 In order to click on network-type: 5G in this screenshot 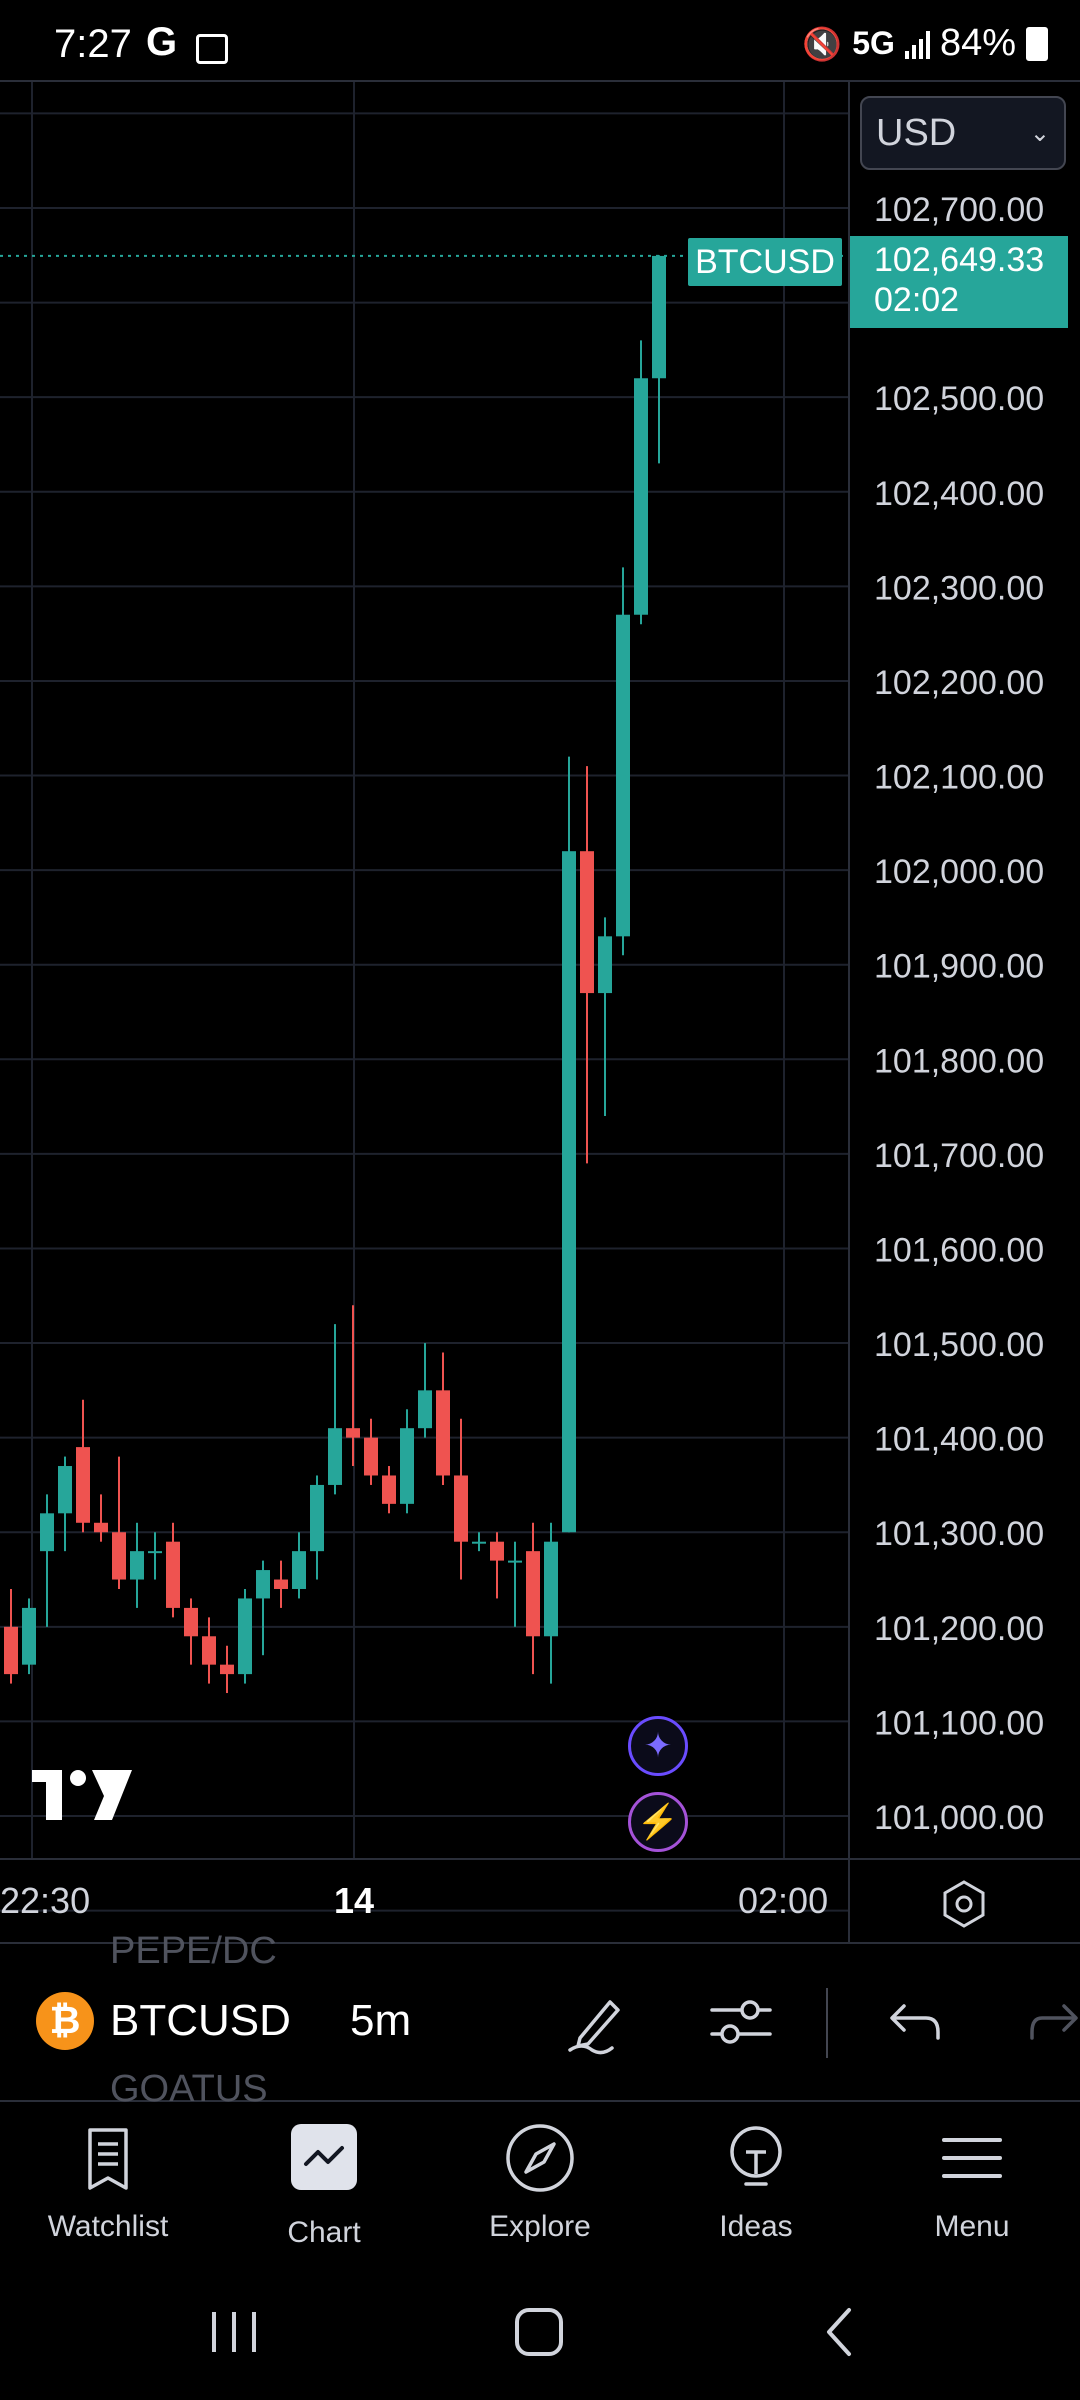, I will do `click(873, 43)`.